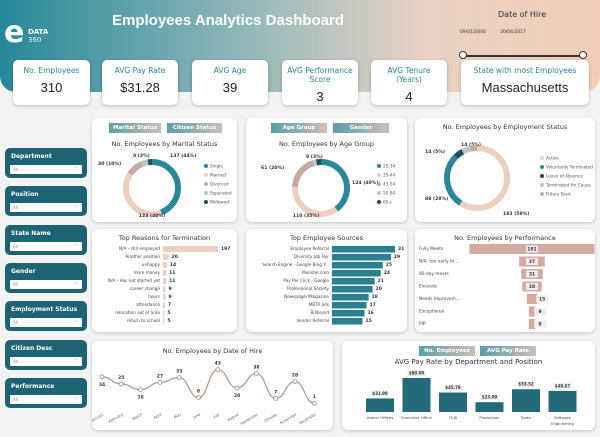 The image size is (600, 437). What do you see at coordinates (447, 351) in the screenshot?
I see `toggle-no-employees: No. Employees` at bounding box center [447, 351].